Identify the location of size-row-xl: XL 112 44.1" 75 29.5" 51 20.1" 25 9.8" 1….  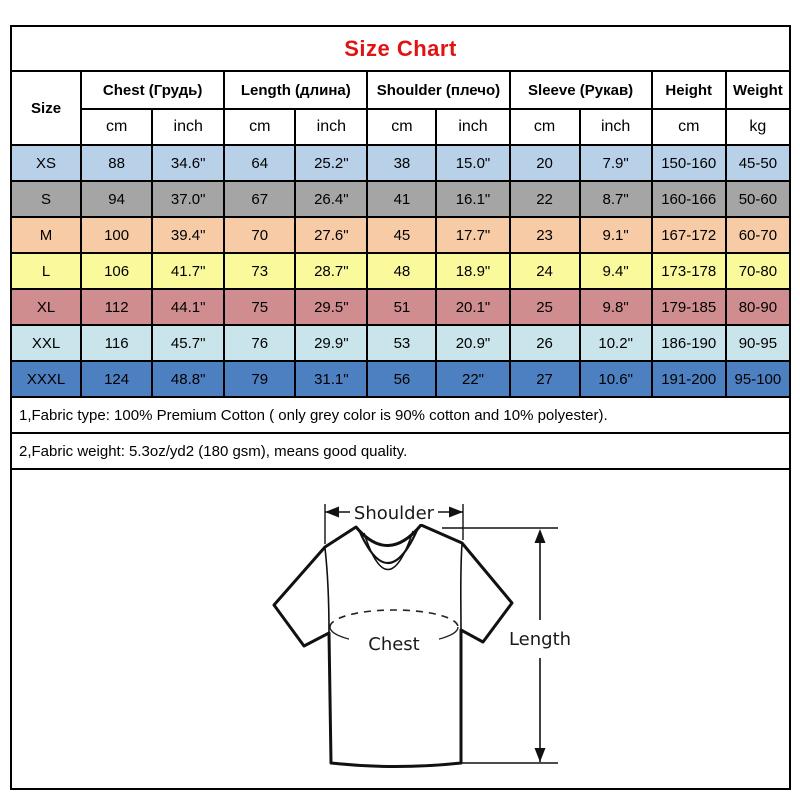
(400, 307).